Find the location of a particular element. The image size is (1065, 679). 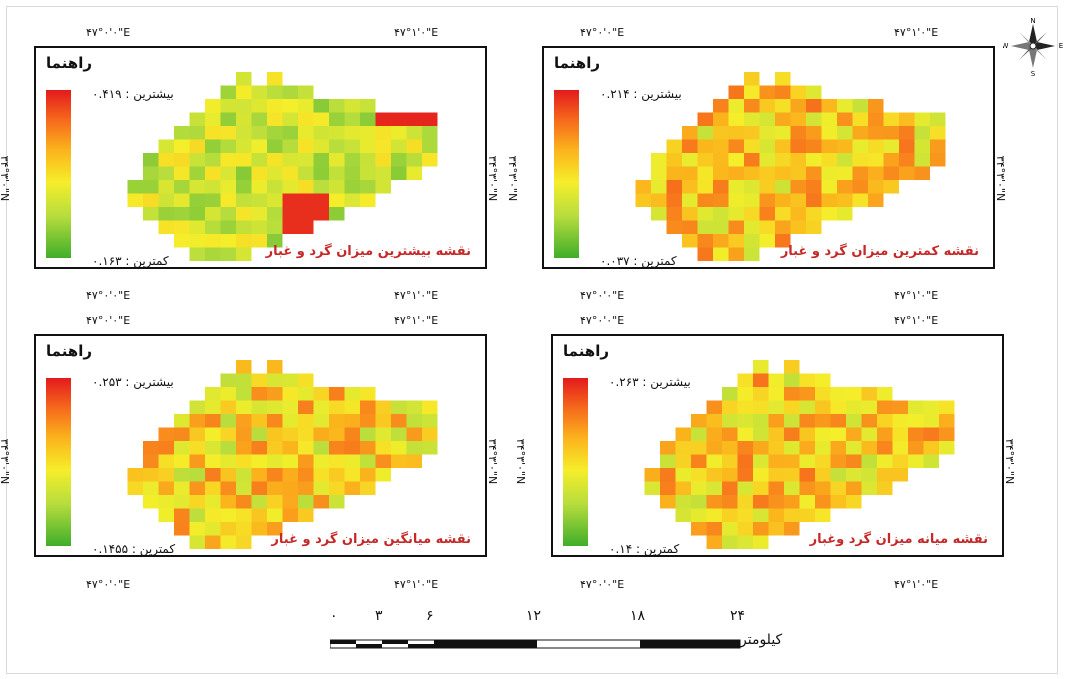

west-label: W is located at coordinates (1006, 46).